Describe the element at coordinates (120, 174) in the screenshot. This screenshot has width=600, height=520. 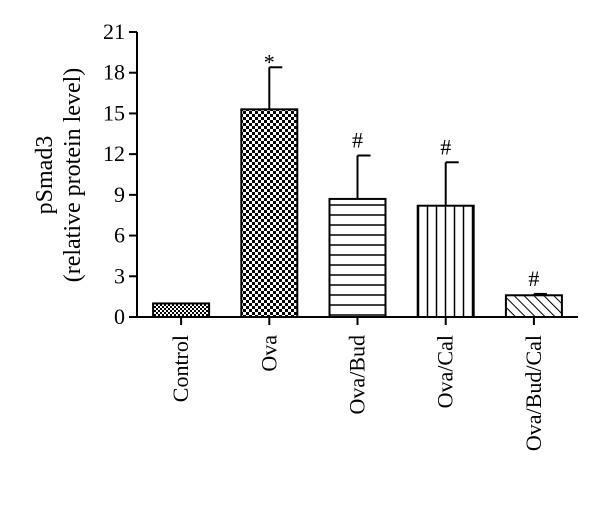
I see `y-ticks: 0 3 6 9 12 15 18 21` at that location.